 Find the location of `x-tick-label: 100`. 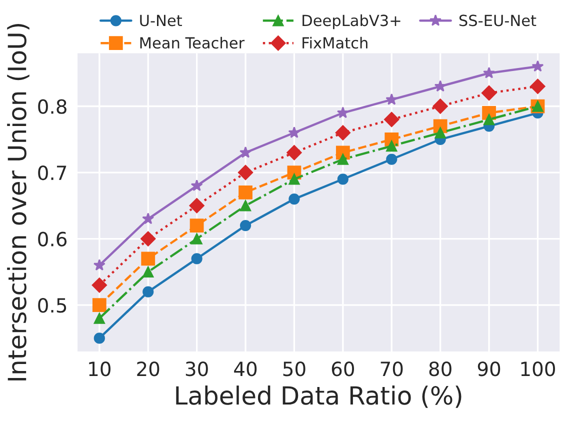

x-tick-label: 100 is located at coordinates (538, 369).